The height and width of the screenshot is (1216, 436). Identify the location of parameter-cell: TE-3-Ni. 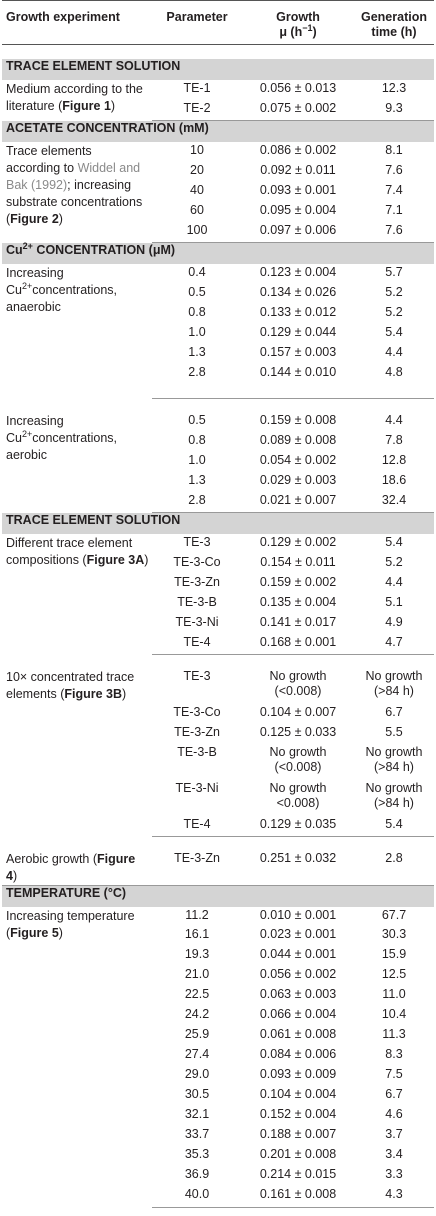
(197, 787).